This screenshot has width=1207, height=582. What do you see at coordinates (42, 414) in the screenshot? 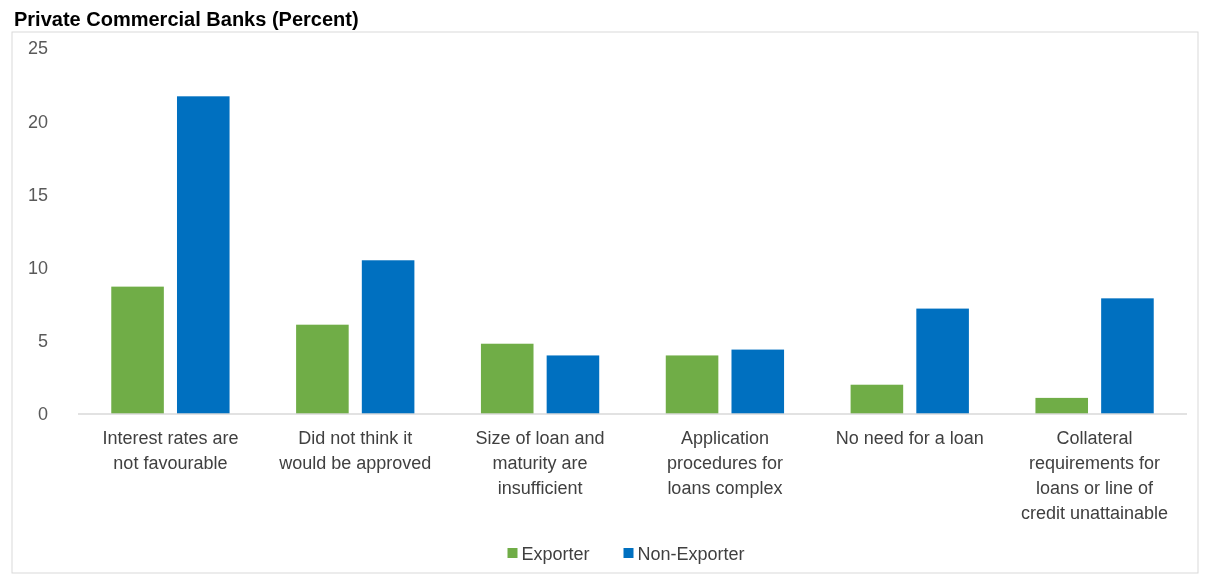
I see `y-tick-label: 0` at bounding box center [42, 414].